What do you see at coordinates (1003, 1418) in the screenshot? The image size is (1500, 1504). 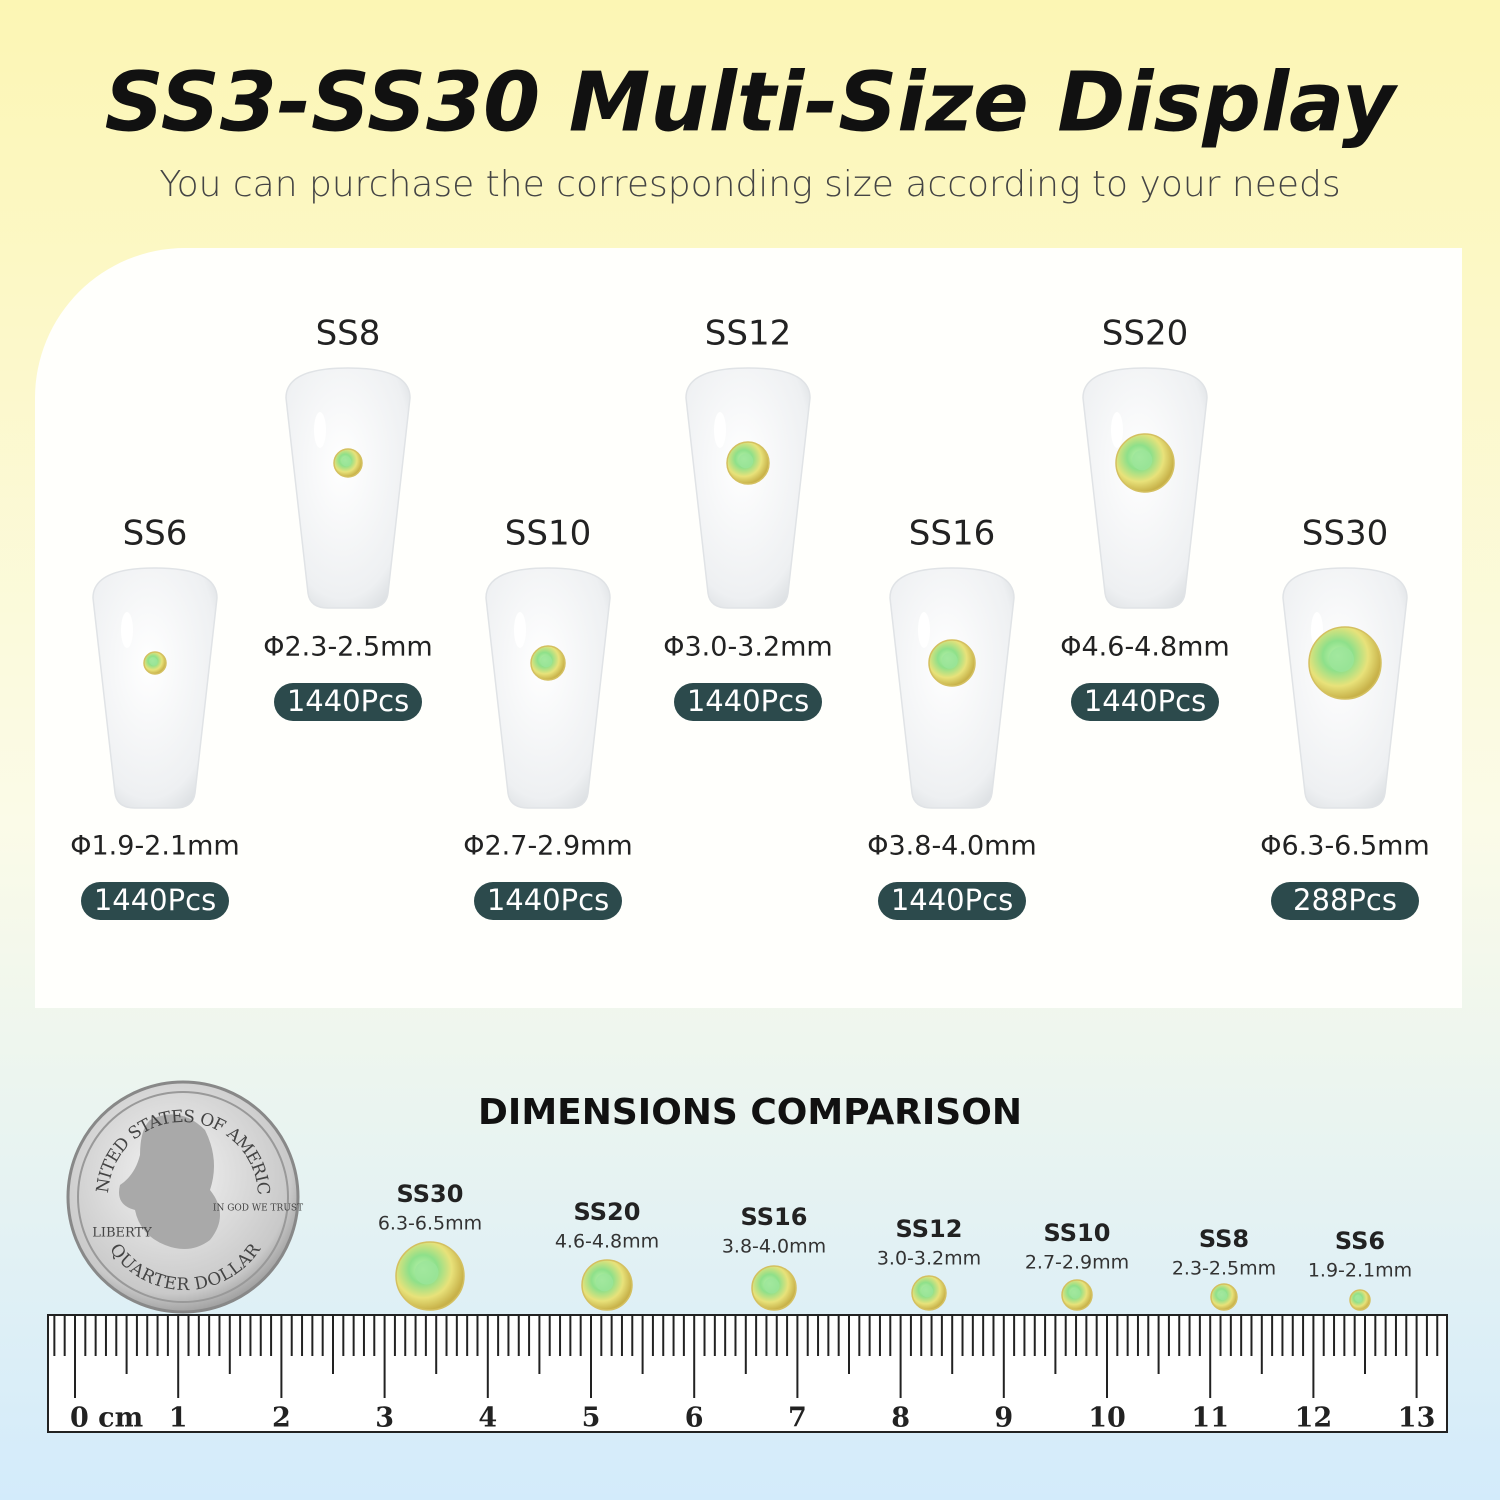 I see `ruler-label: 9` at bounding box center [1003, 1418].